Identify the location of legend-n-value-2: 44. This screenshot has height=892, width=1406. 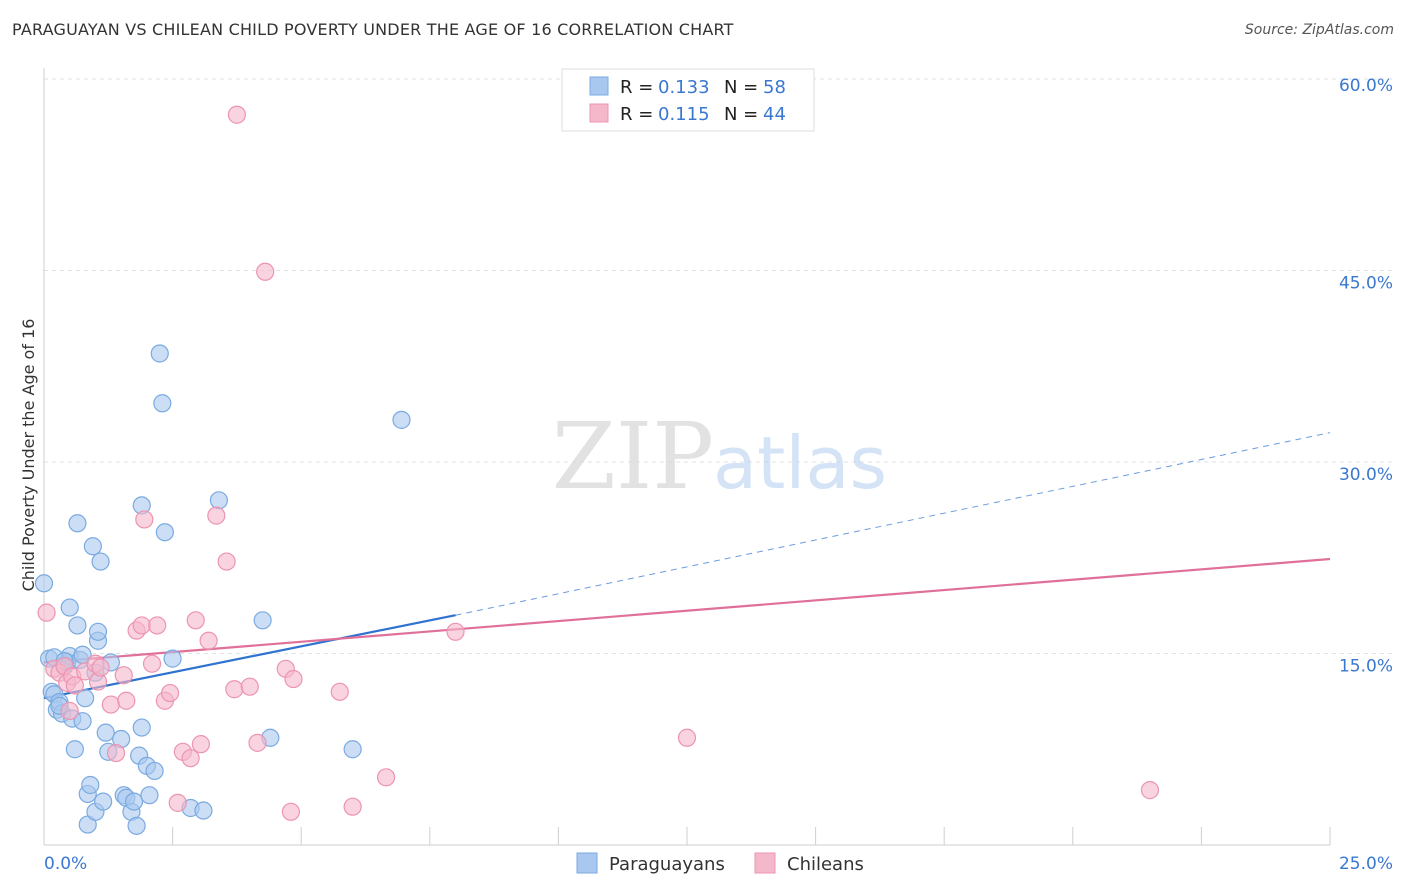
(774, 114).